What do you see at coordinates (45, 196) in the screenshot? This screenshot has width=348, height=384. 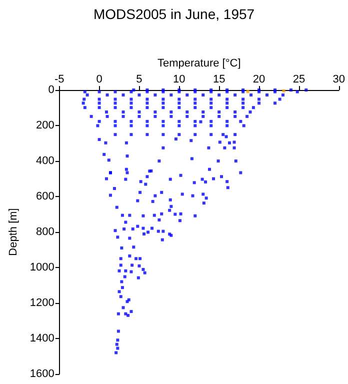 I see `y-tick-label: 600` at bounding box center [45, 196].